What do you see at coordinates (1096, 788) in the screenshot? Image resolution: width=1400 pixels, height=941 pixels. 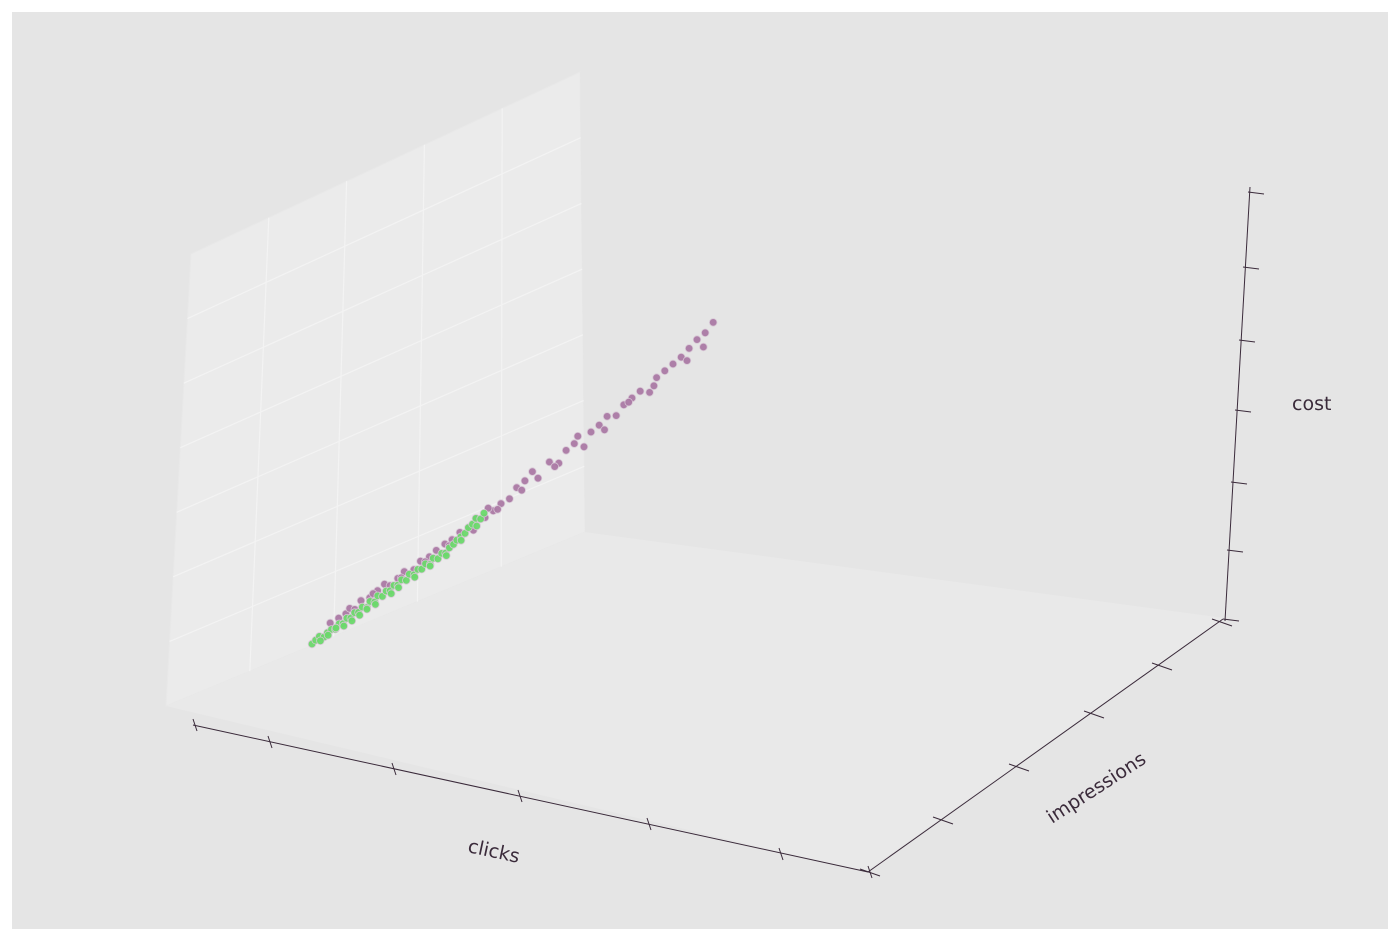 I see `y-axis-label: impressions` at bounding box center [1096, 788].